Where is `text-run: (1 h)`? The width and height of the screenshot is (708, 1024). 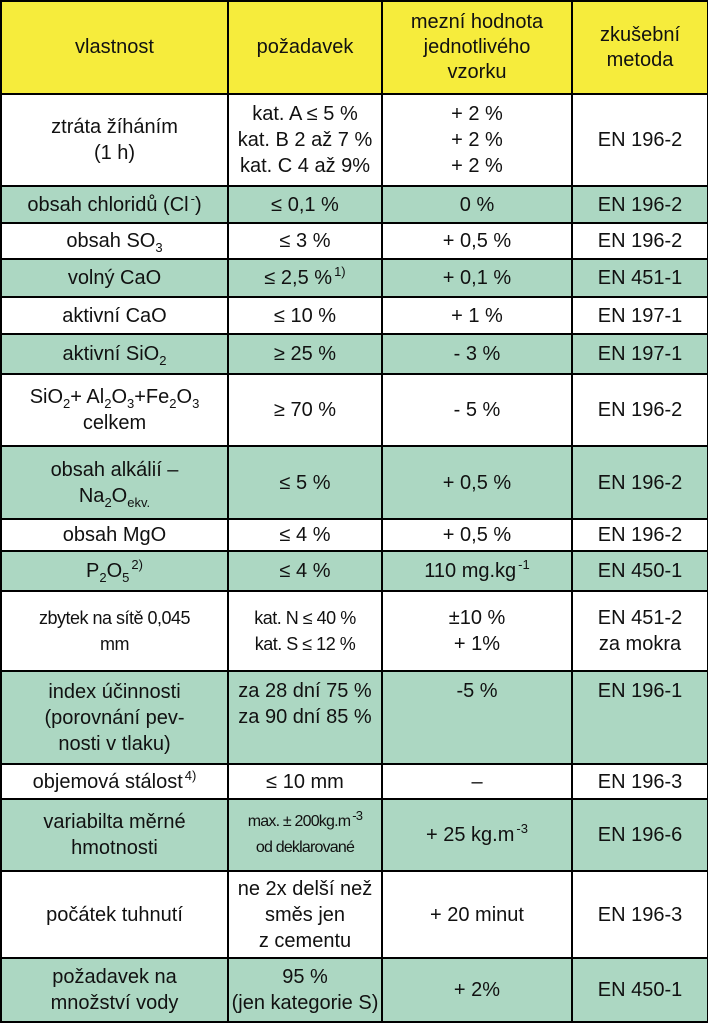
text-run: (1 h) is located at coordinates (114, 153).